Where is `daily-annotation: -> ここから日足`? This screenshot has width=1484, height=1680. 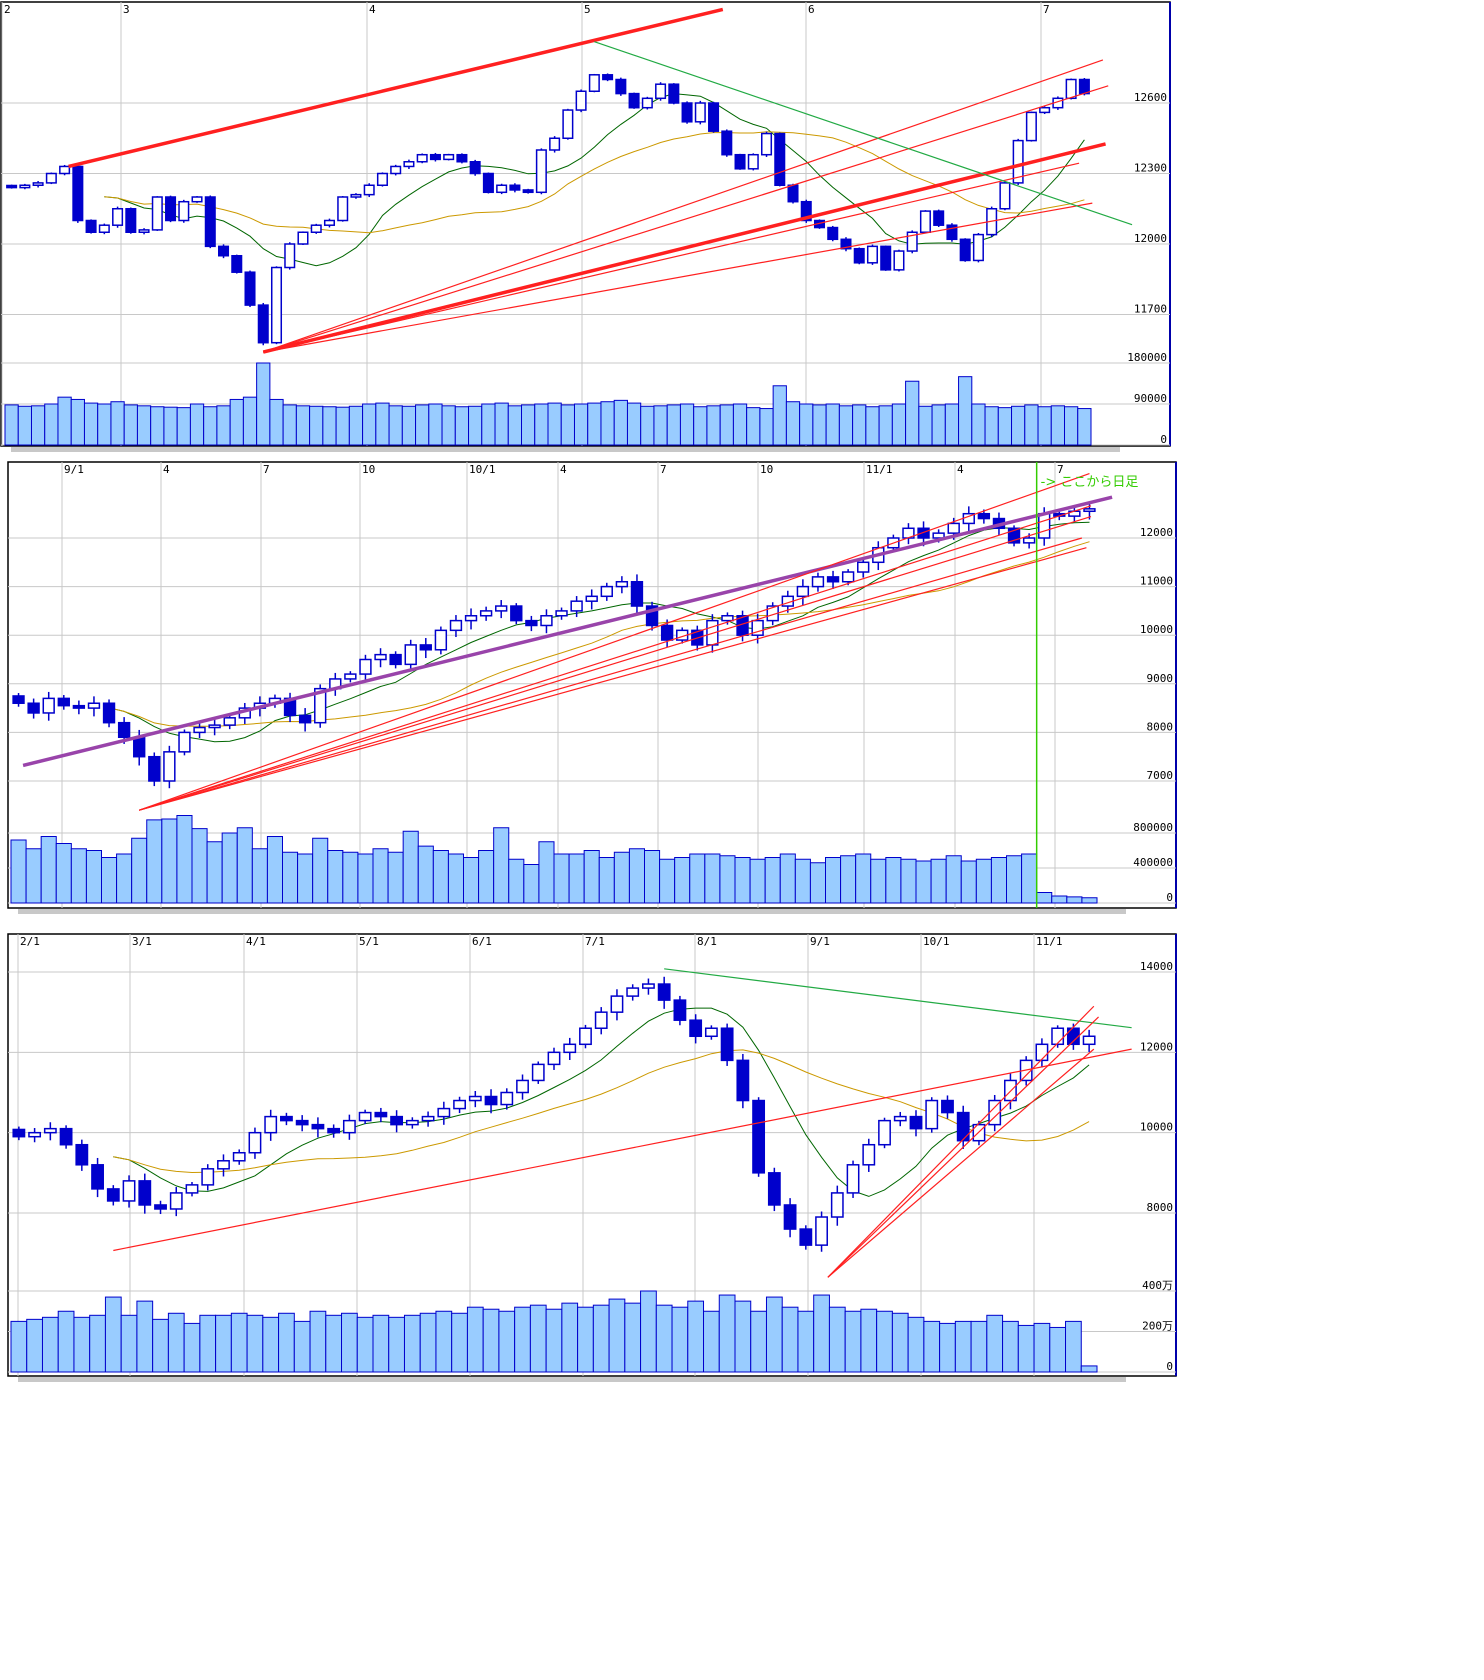 daily-annotation: -> ここから日足 is located at coordinates (1090, 482).